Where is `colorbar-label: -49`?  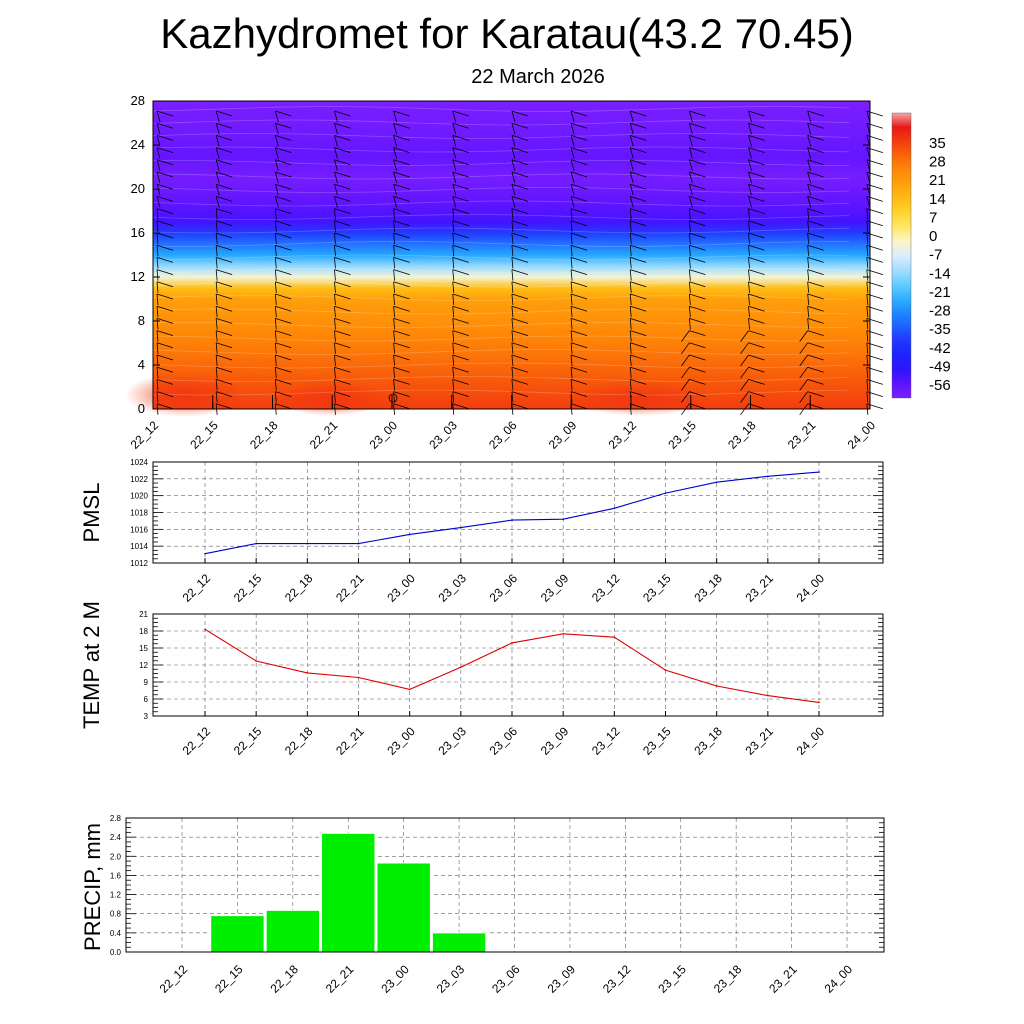
colorbar-label: -49 is located at coordinates (940, 366).